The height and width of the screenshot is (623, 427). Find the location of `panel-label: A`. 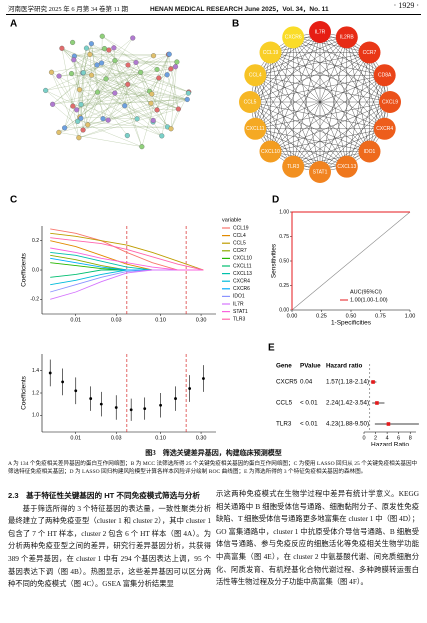

panel-label: A is located at coordinates (13, 24).